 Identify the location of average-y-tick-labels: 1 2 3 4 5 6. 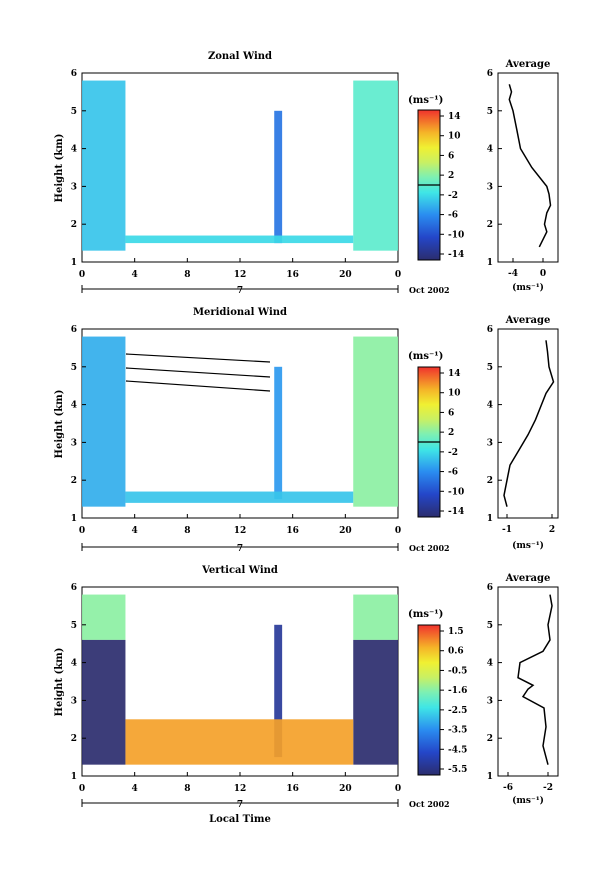
(494, 168).